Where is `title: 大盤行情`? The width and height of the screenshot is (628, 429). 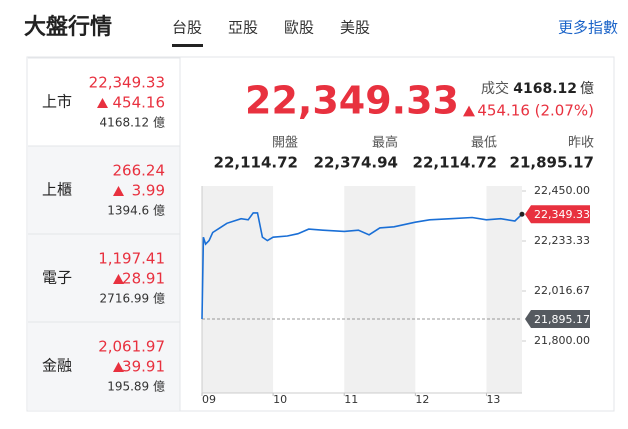 title: 大盤行情 is located at coordinates (68, 27).